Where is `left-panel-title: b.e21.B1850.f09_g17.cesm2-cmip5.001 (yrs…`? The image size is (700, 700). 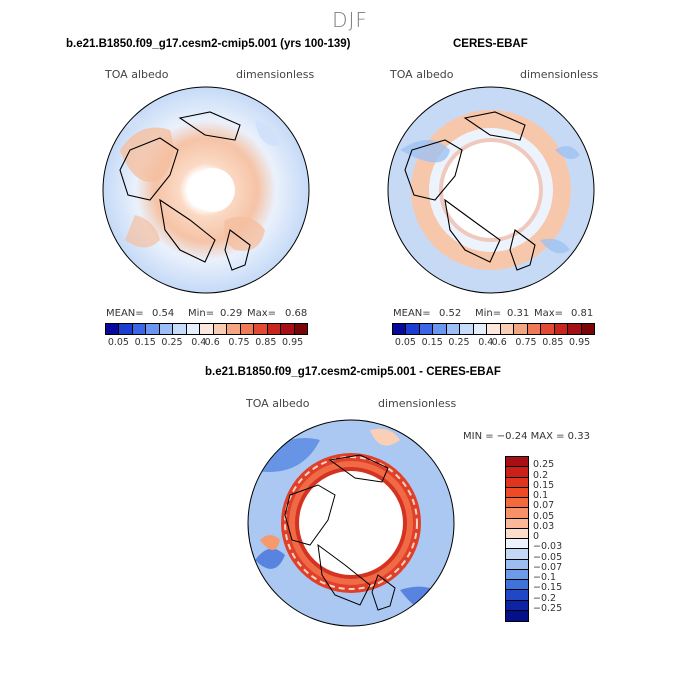 left-panel-title: b.e21.B1850.f09_g17.cesm2-cmip5.001 (yrs… is located at coordinates (208, 44).